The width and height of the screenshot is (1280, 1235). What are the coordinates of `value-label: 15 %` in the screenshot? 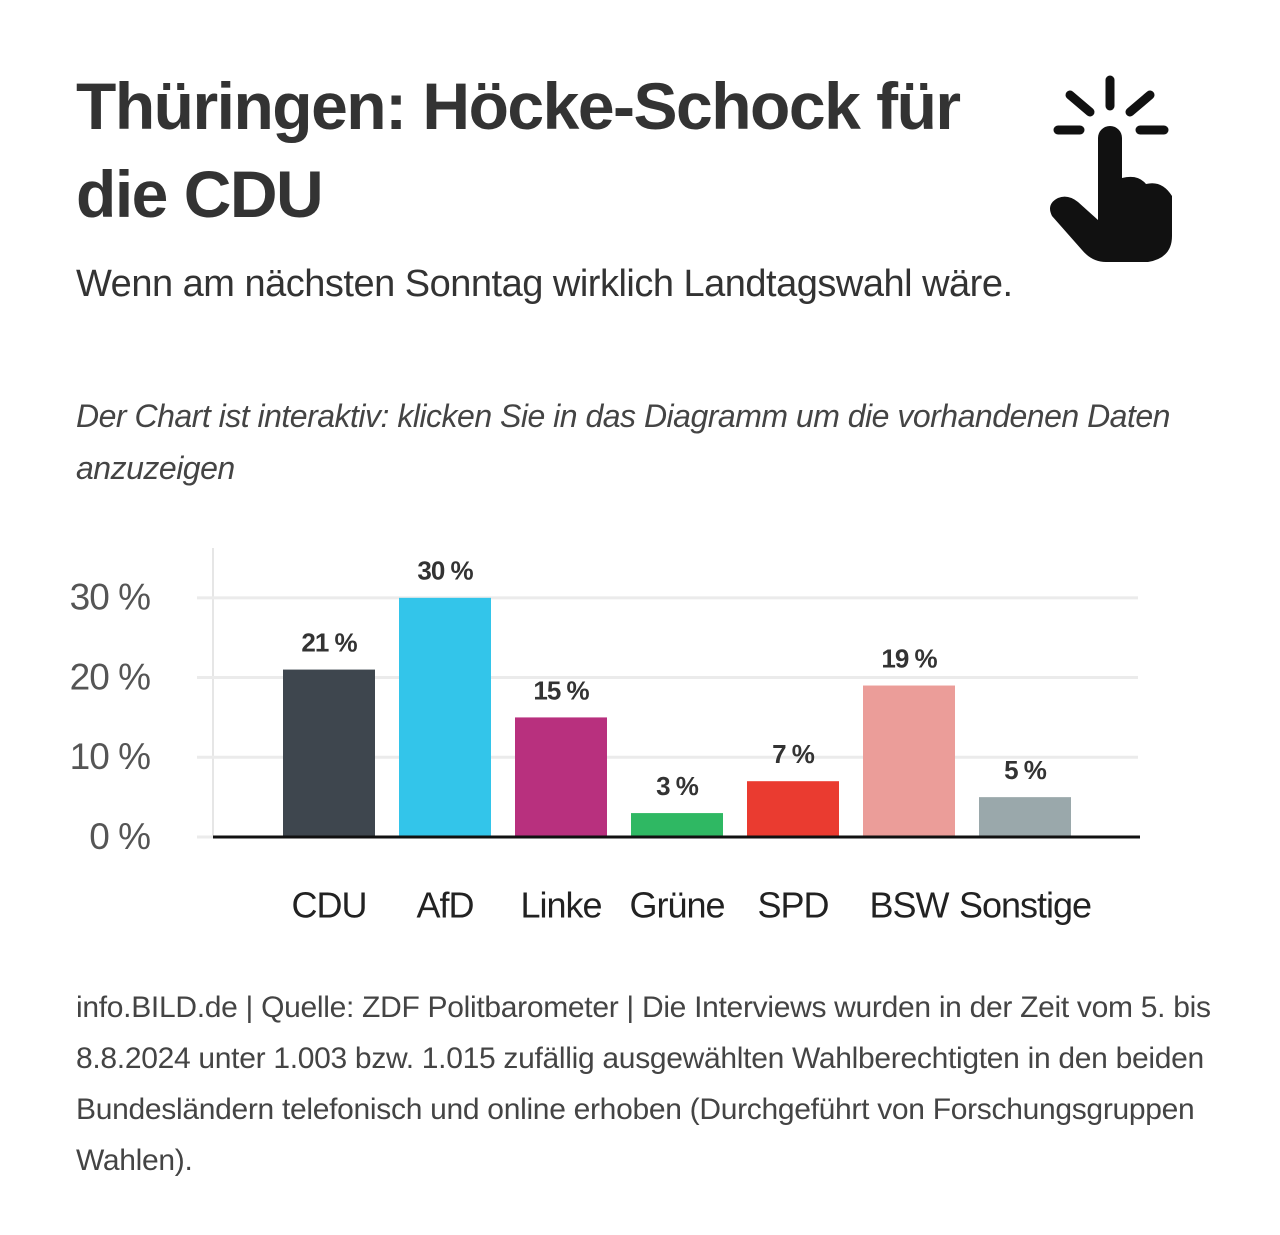 It's located at (561, 690).